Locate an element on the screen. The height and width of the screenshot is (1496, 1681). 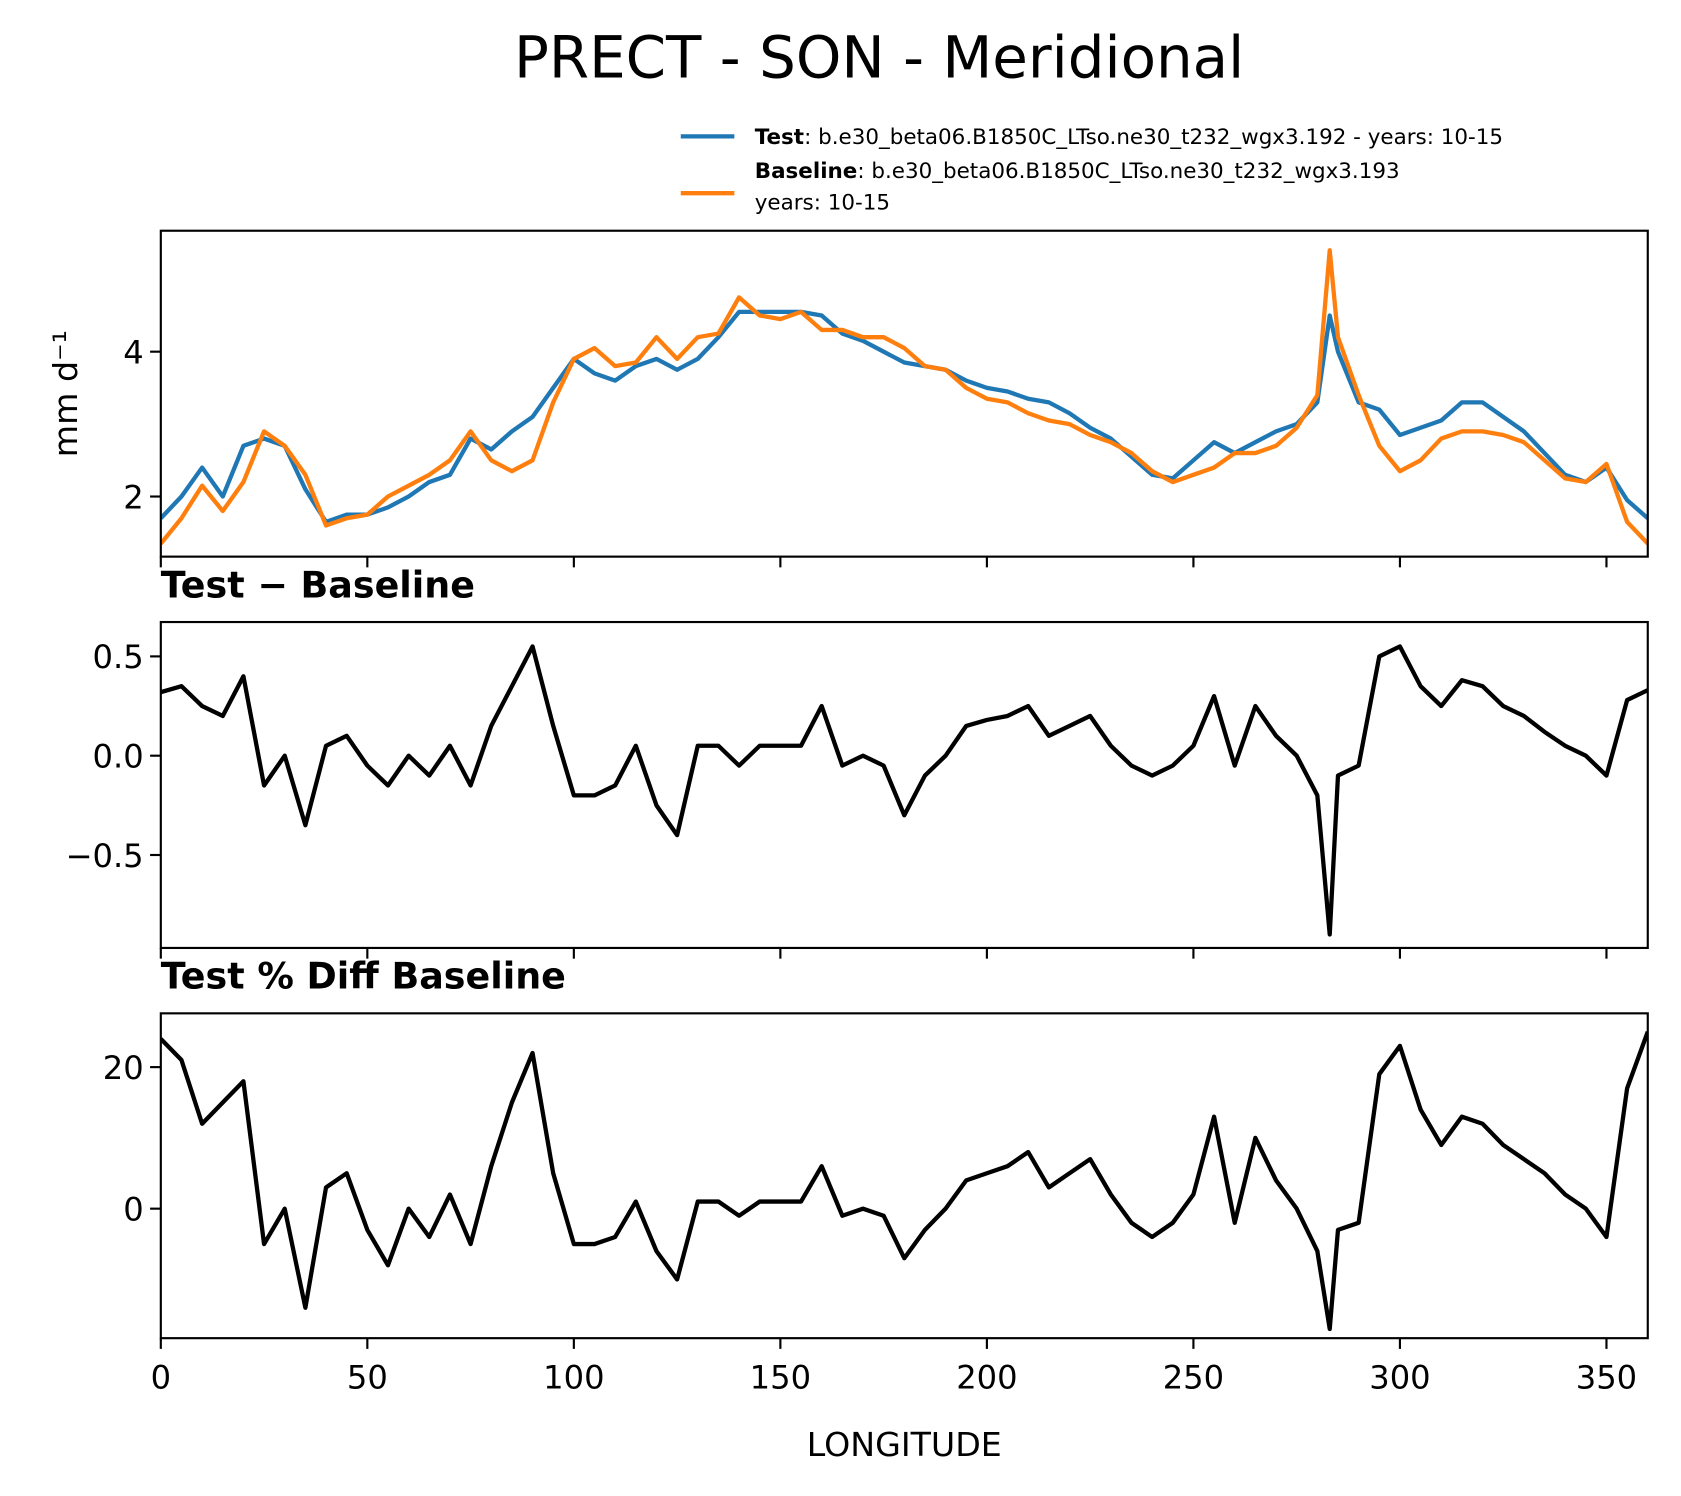
subplot-title: Test % Diff Baseline is located at coordinates (363, 976).